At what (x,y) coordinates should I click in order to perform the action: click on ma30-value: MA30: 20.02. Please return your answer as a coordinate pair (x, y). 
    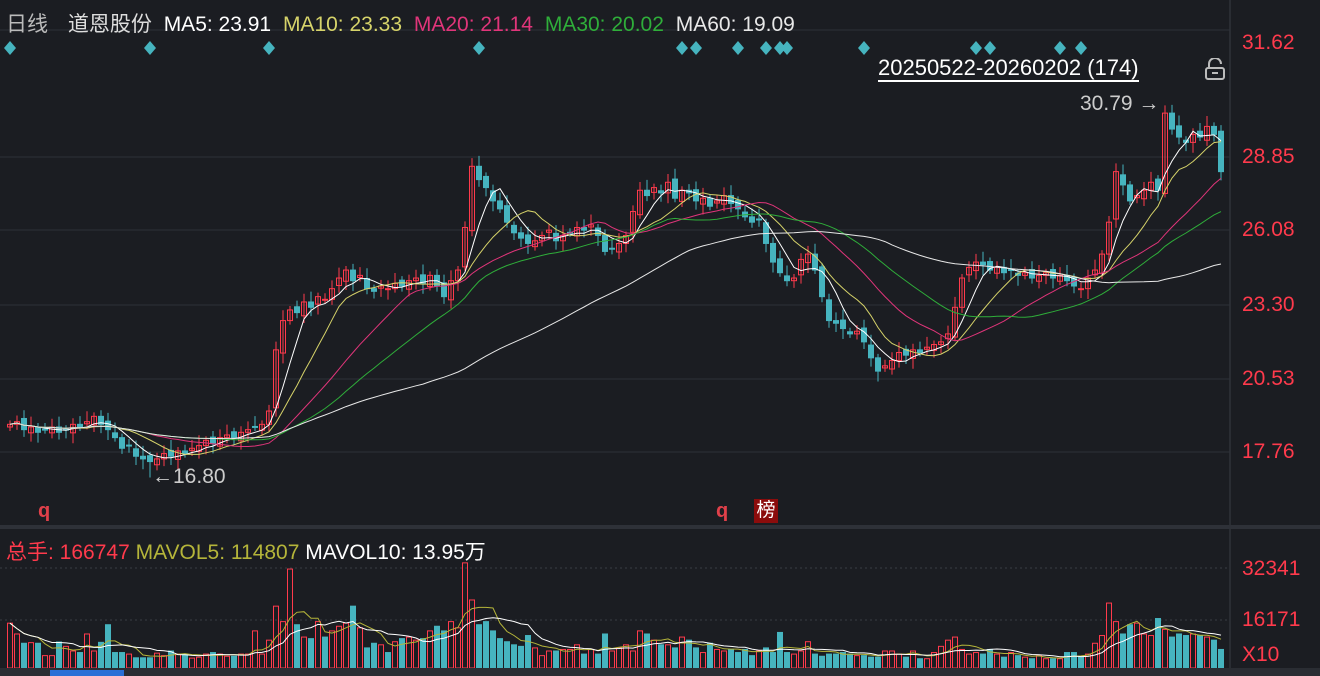
    Looking at the image, I should click on (604, 24).